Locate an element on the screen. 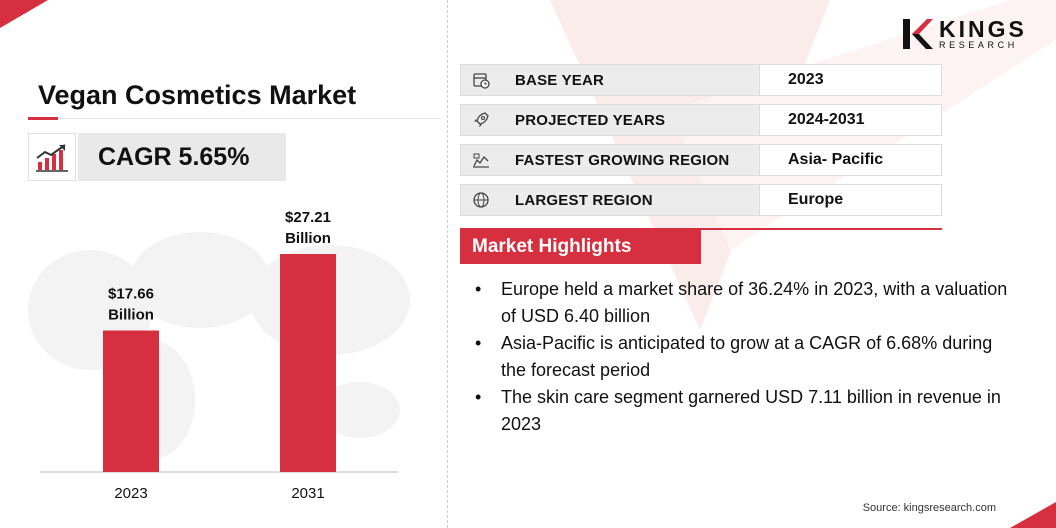  info-label-cell: LARGEST REGION is located at coordinates (610, 200).